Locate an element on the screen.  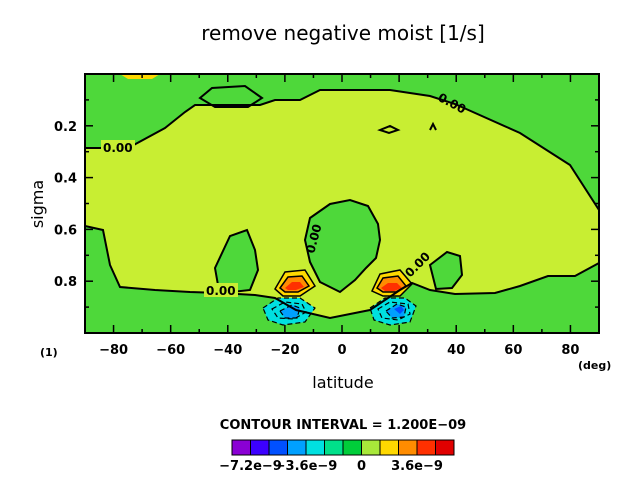
x-tick-label: 20 is located at coordinates (399, 350).